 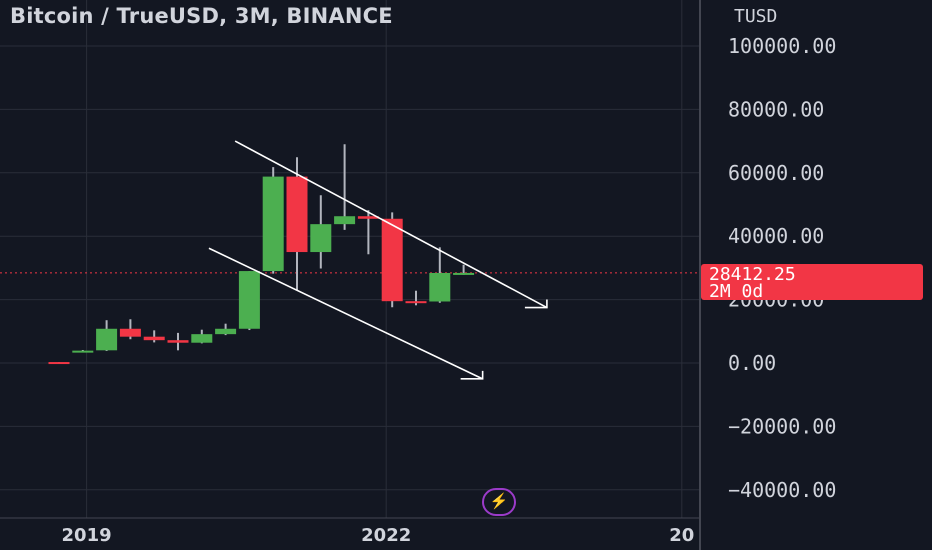 What do you see at coordinates (812, 283) in the screenshot?
I see `current-price-label: 28412.25 2M 0d` at bounding box center [812, 283].